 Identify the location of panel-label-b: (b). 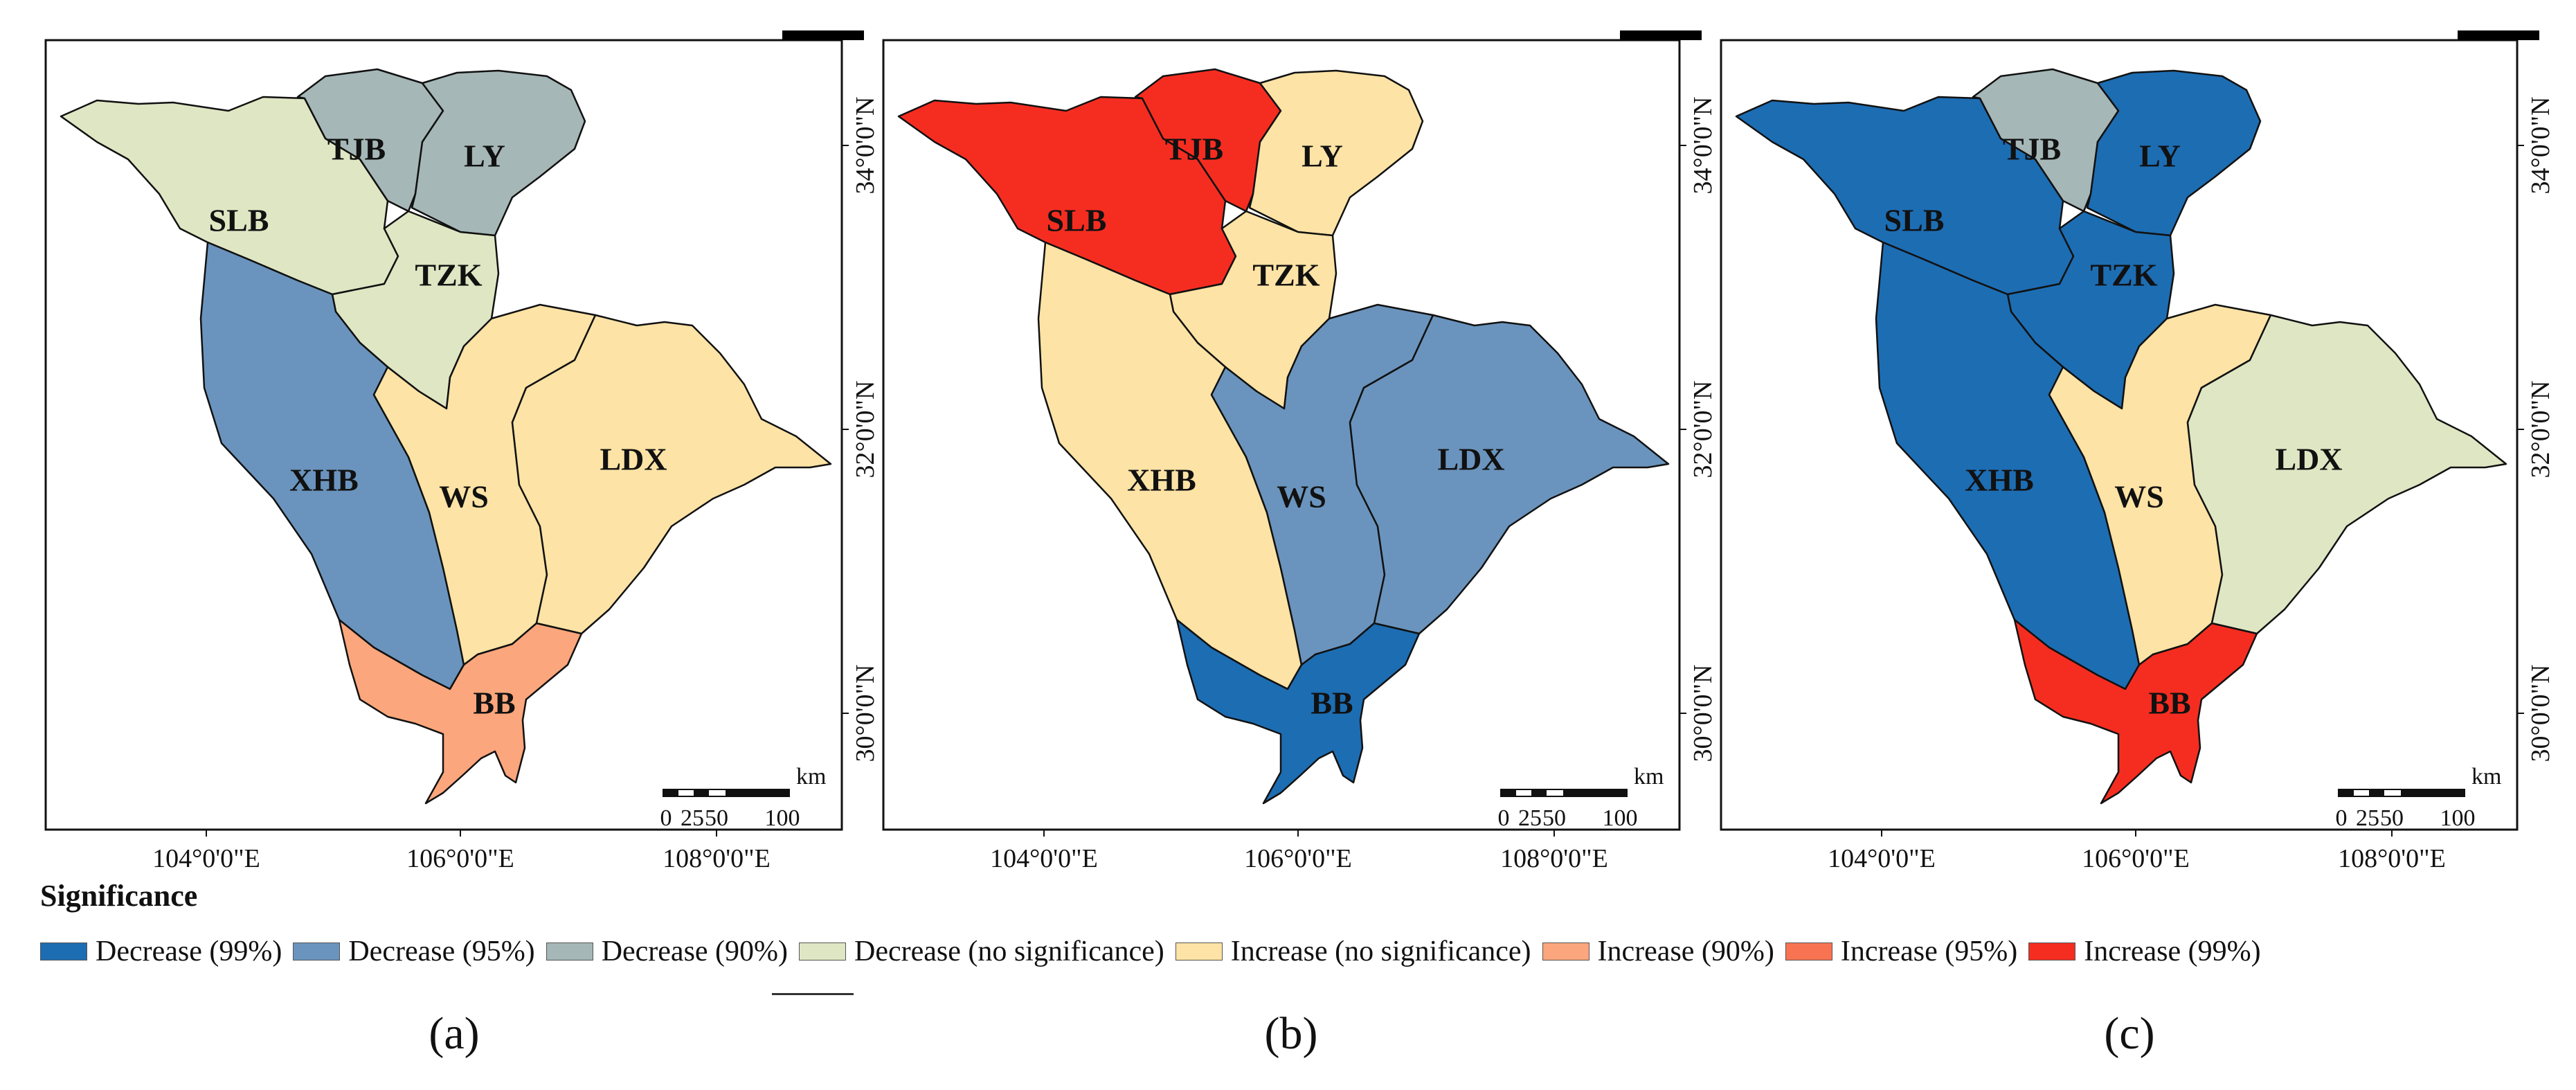
(1291, 1033).